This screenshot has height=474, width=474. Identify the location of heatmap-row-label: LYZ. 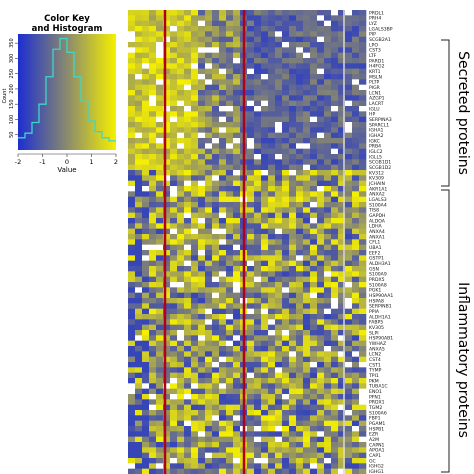
(373, 24).